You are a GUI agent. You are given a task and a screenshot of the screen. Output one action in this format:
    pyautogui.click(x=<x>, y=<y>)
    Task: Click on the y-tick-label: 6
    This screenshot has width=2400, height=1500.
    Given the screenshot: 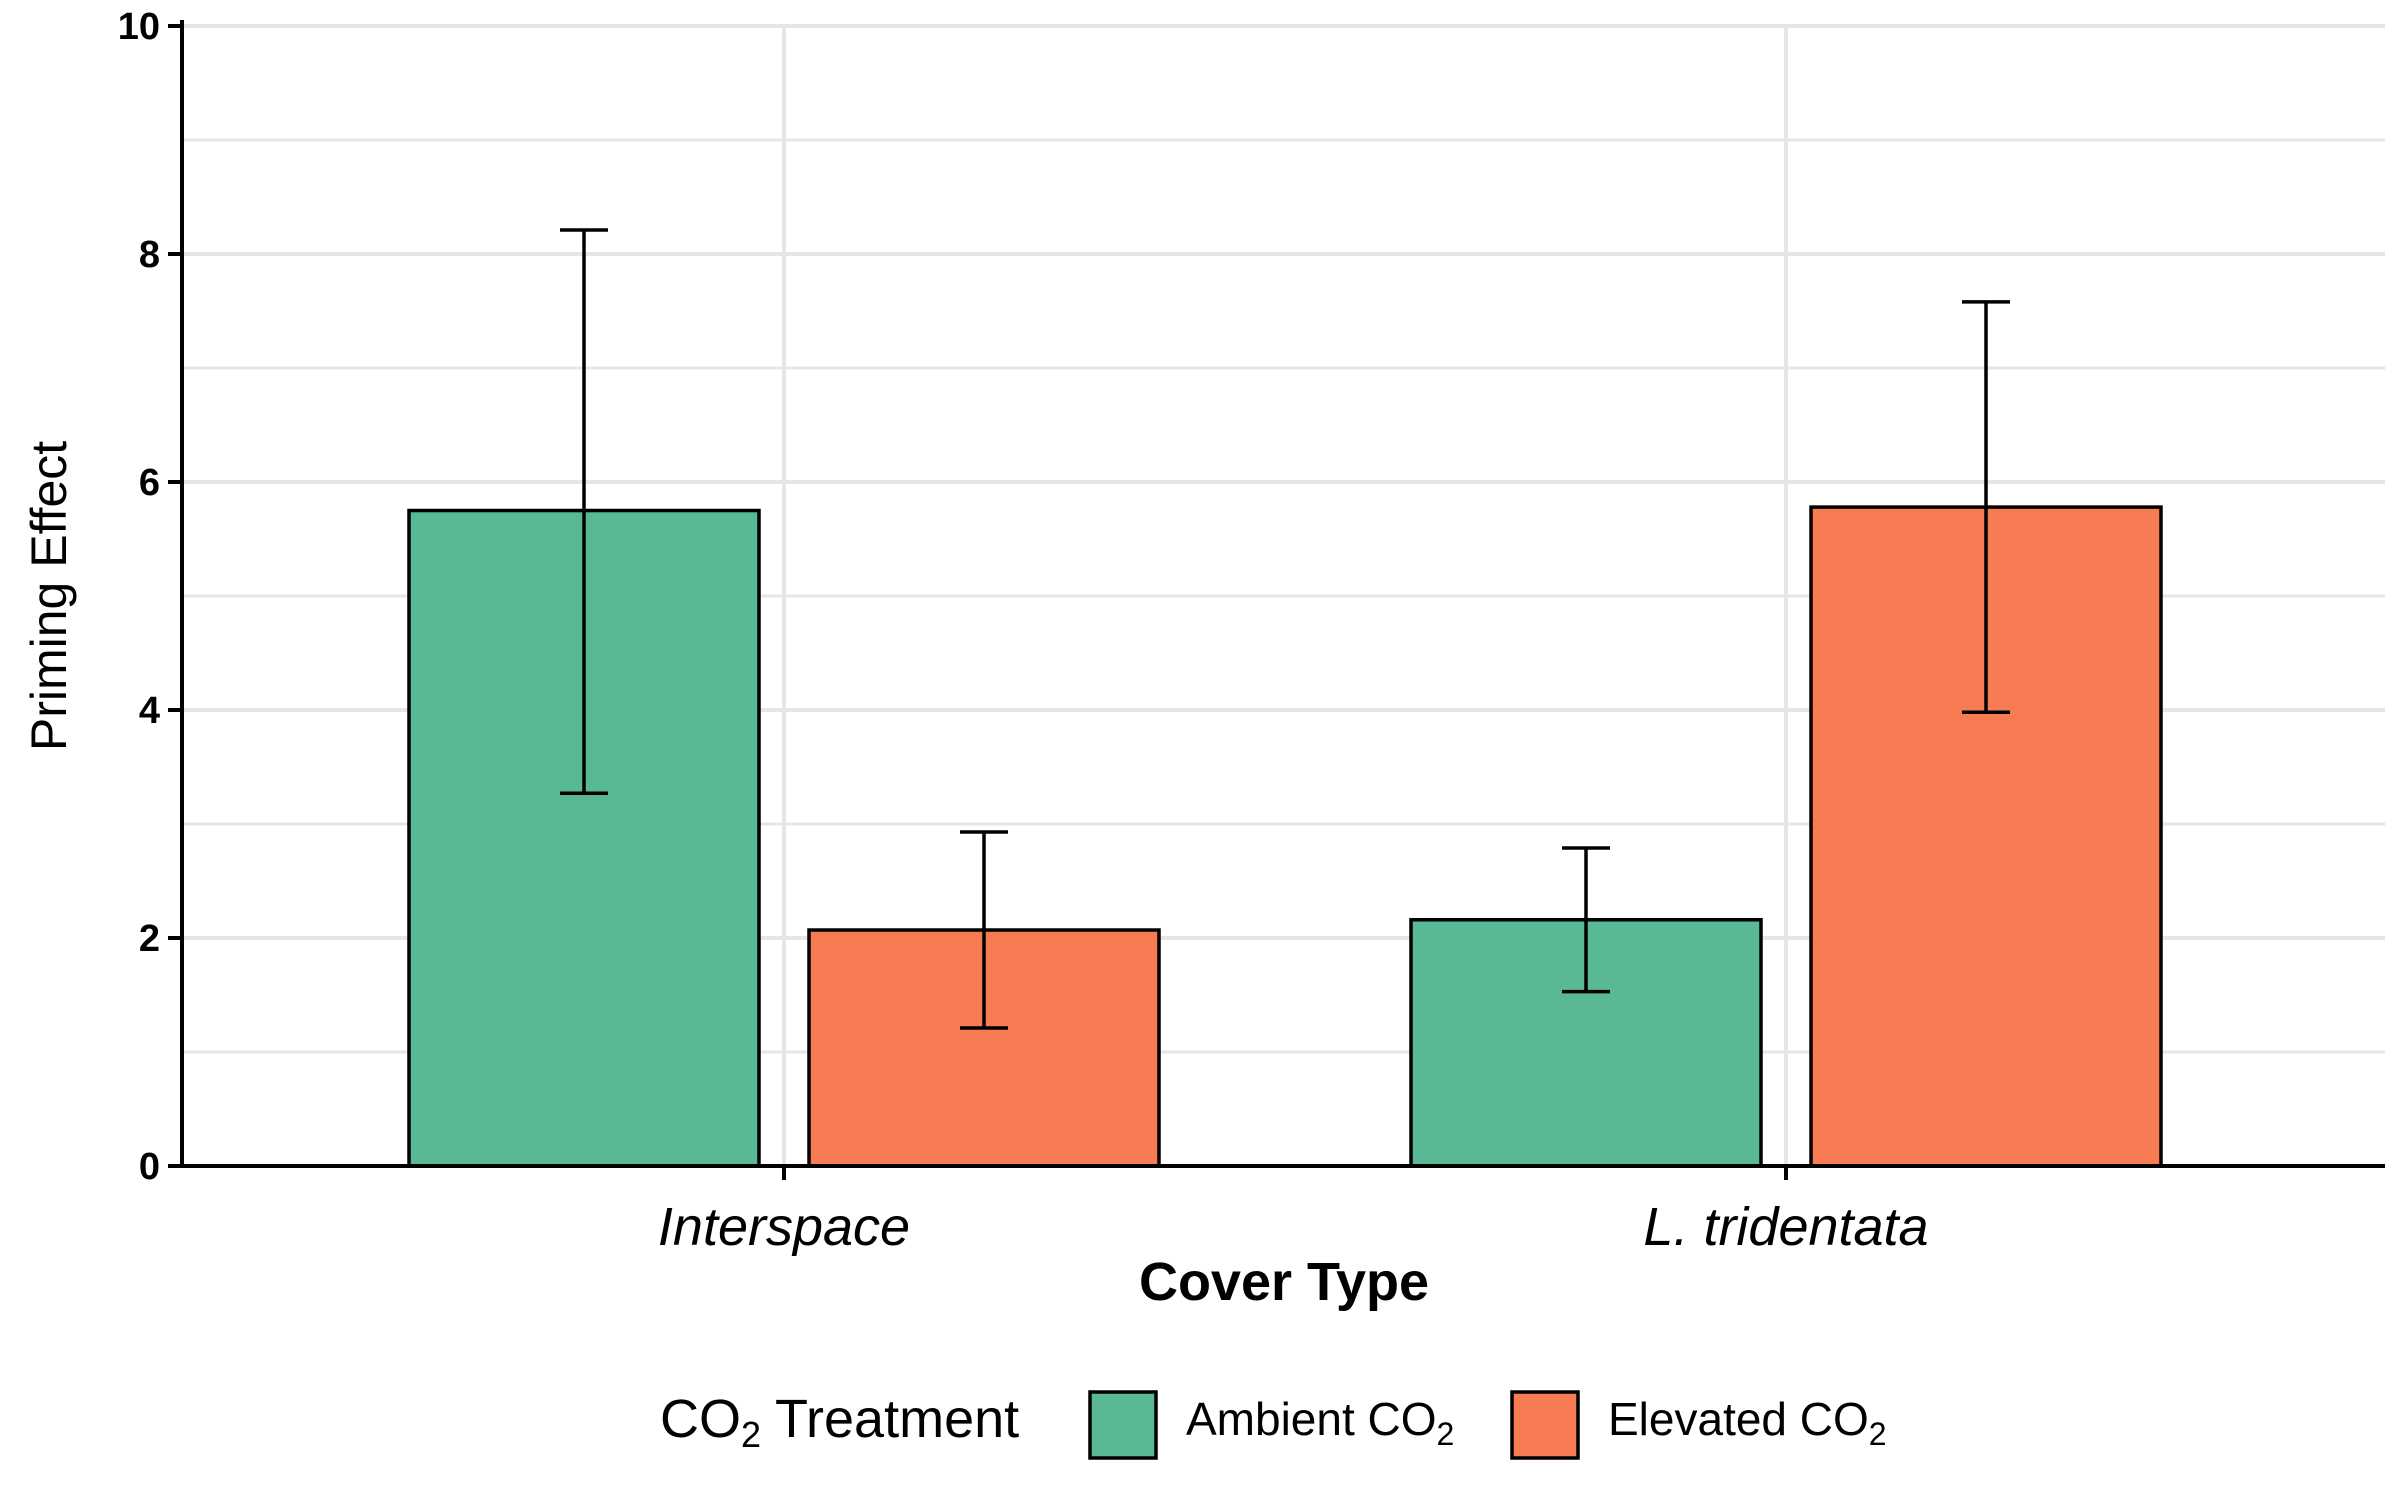 What is the action you would take?
    pyautogui.click(x=149, y=483)
    